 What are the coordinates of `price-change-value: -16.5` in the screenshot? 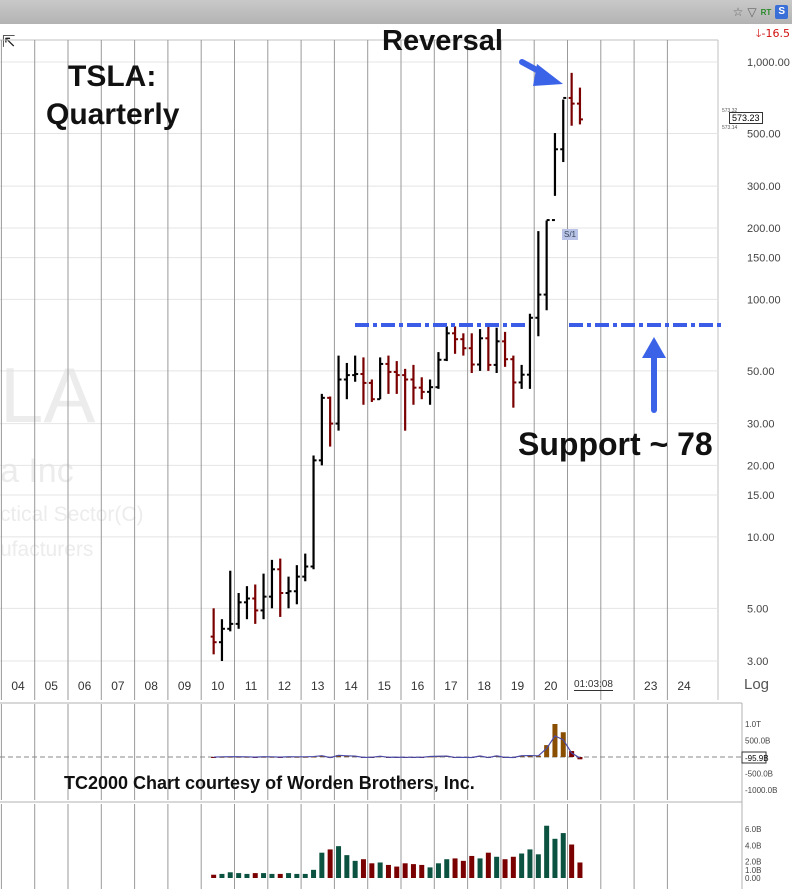 It's located at (775, 33).